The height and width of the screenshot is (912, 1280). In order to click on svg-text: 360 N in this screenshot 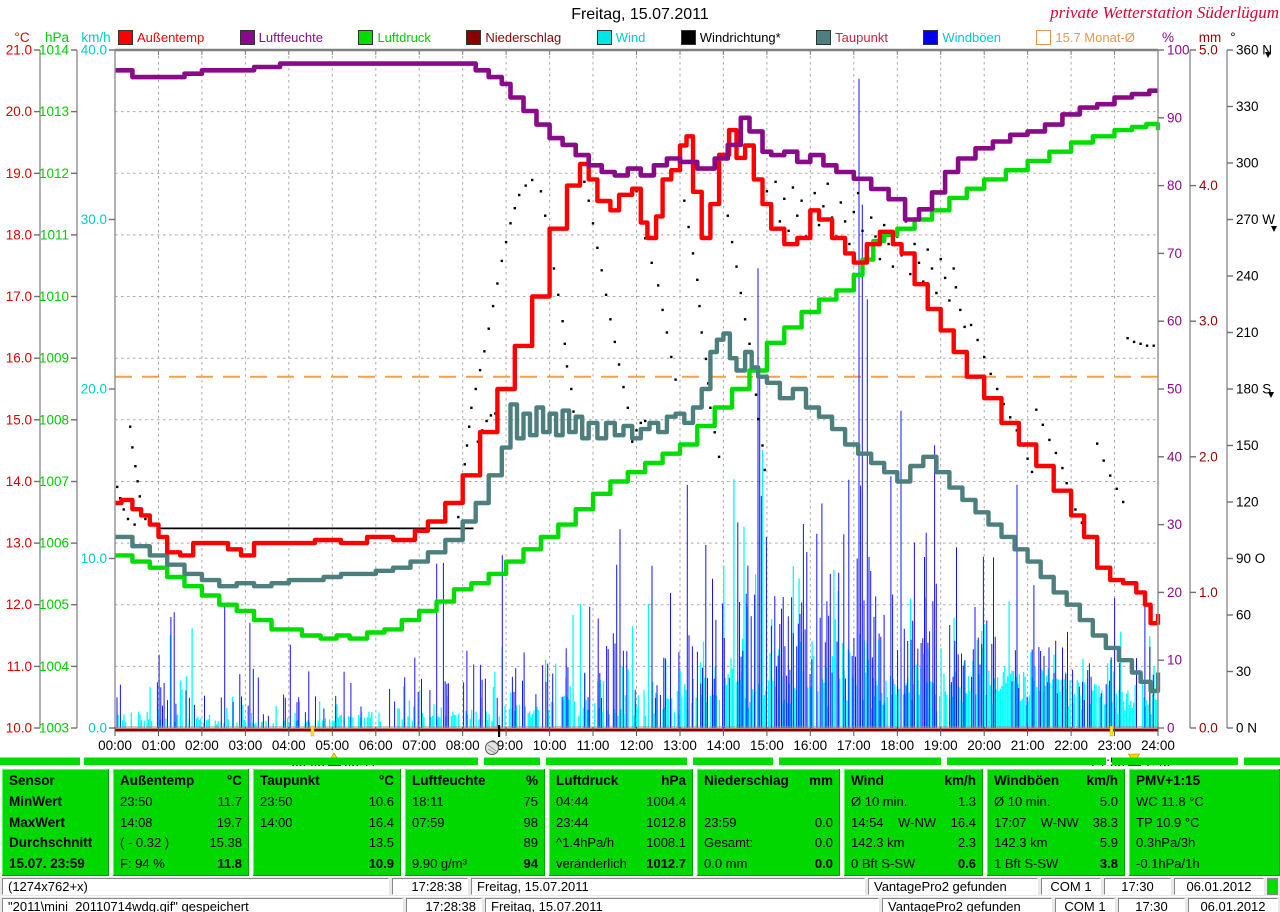, I will do `click(1254, 50)`.